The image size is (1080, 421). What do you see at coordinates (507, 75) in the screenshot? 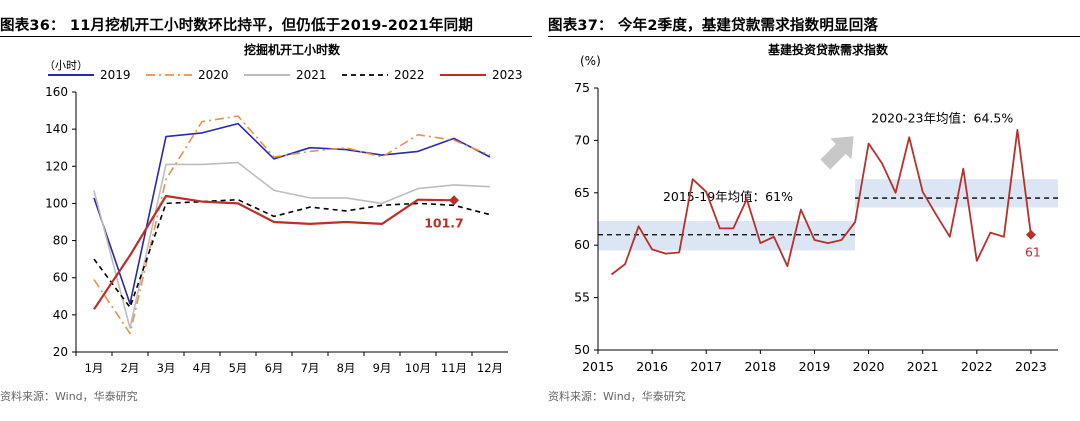
I see `legend-label-2023: 2023` at bounding box center [507, 75].